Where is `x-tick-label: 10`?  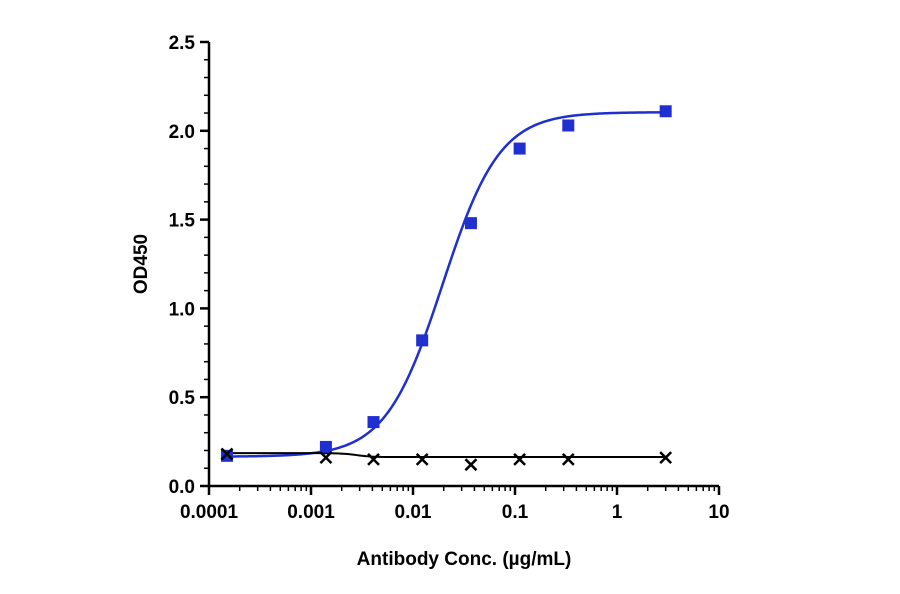 x-tick-label: 10 is located at coordinates (718, 512).